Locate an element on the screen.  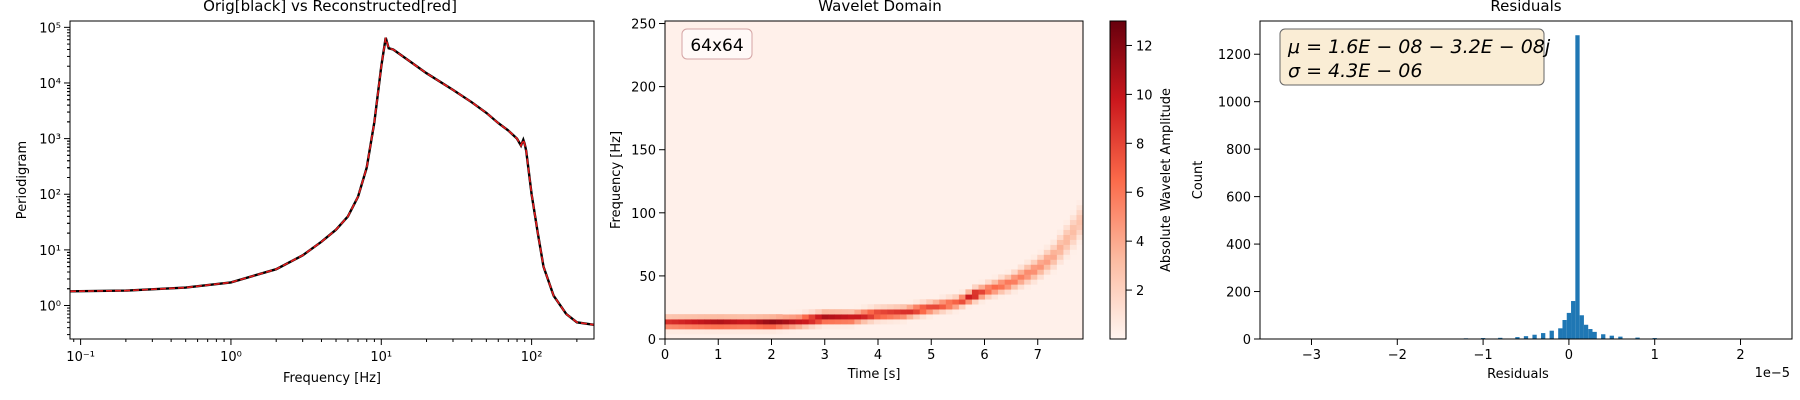
p2-ytick-label: 50 is located at coordinates (647, 277).